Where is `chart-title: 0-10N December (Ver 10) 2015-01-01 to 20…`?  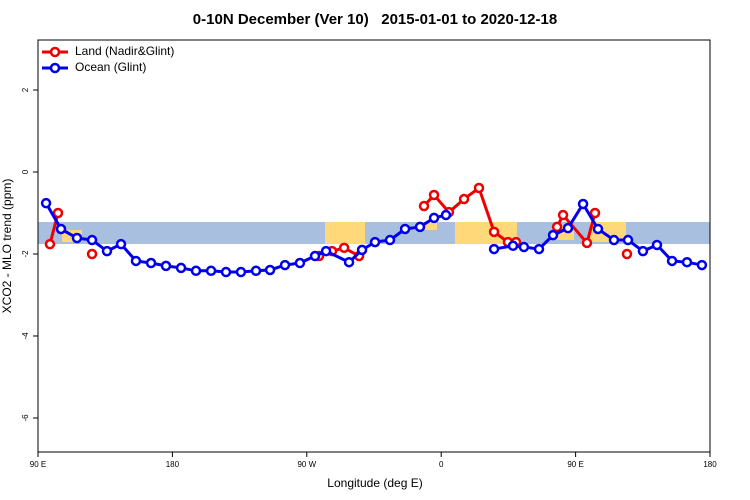
chart-title: 0-10N December (Ver 10) 2015-01-01 to 20… is located at coordinates (375, 19).